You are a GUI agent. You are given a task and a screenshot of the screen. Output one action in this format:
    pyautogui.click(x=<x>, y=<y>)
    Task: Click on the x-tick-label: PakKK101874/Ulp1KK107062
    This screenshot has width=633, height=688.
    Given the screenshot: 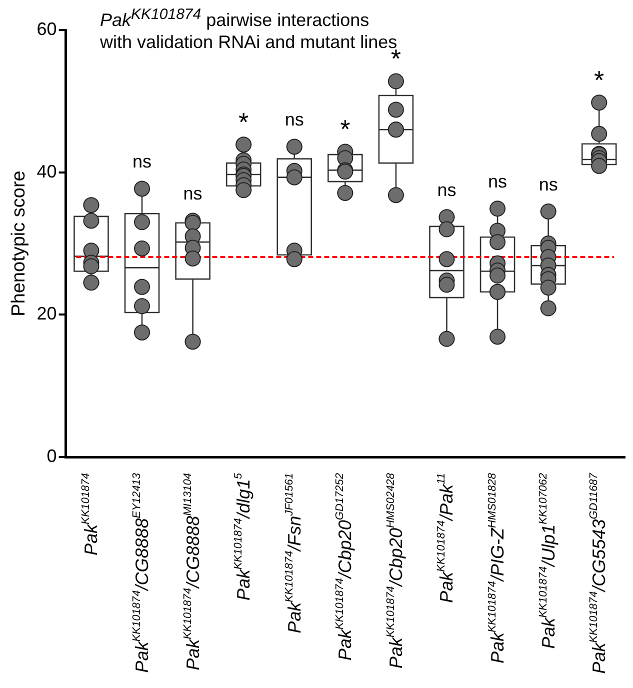 What is the action you would take?
    pyautogui.click(x=547, y=560)
    